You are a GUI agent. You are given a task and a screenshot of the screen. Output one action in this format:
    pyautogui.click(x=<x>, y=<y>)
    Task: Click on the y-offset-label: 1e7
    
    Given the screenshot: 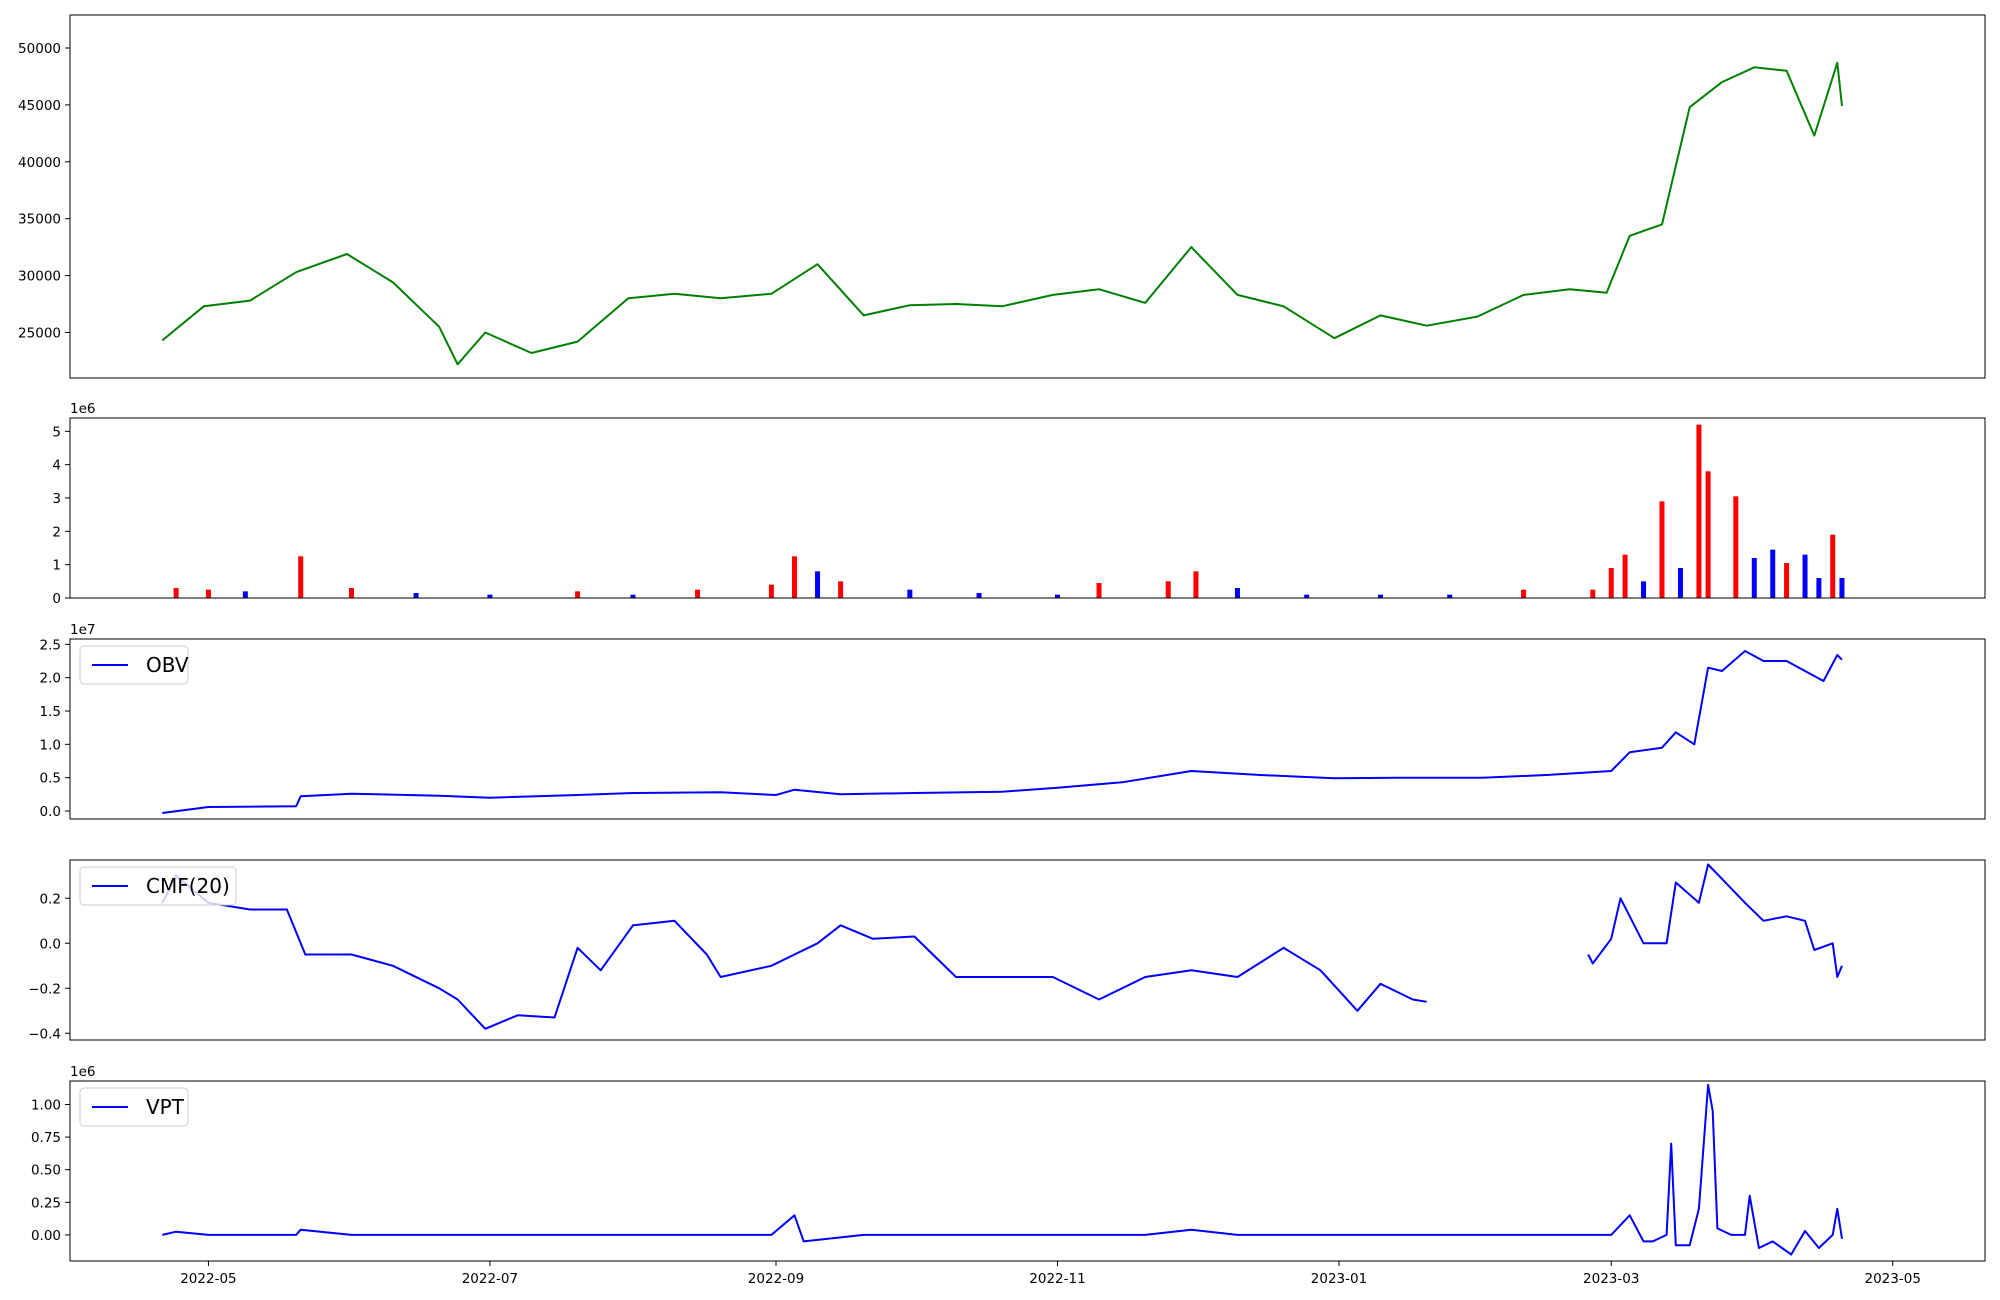 What is the action you would take?
    pyautogui.click(x=82, y=630)
    